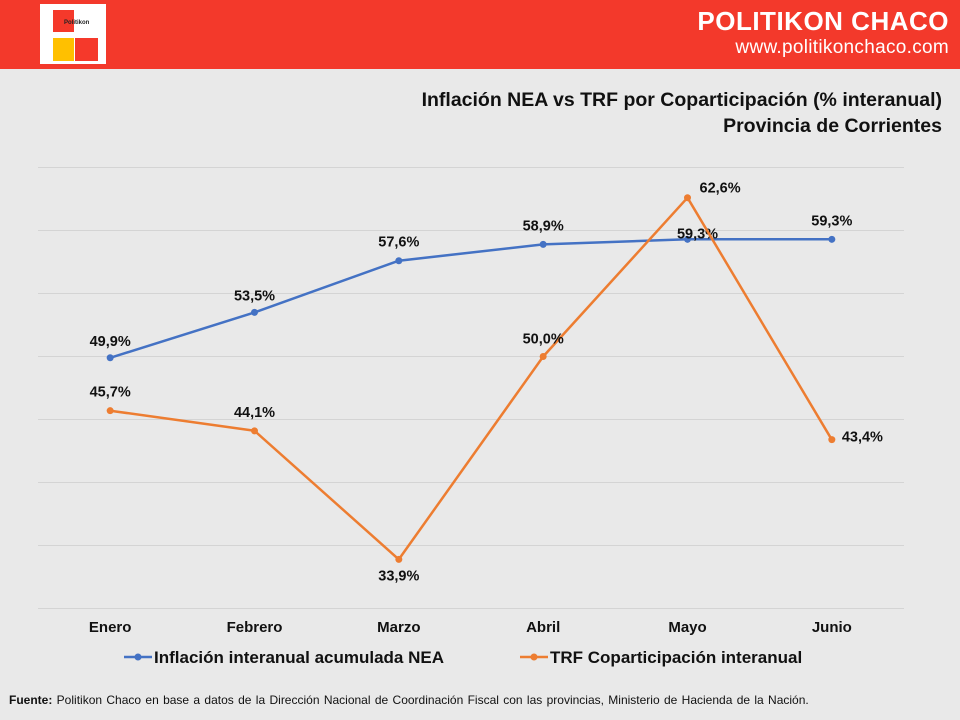  I want to click on politikon-logo: Politikon, so click(73, 34).